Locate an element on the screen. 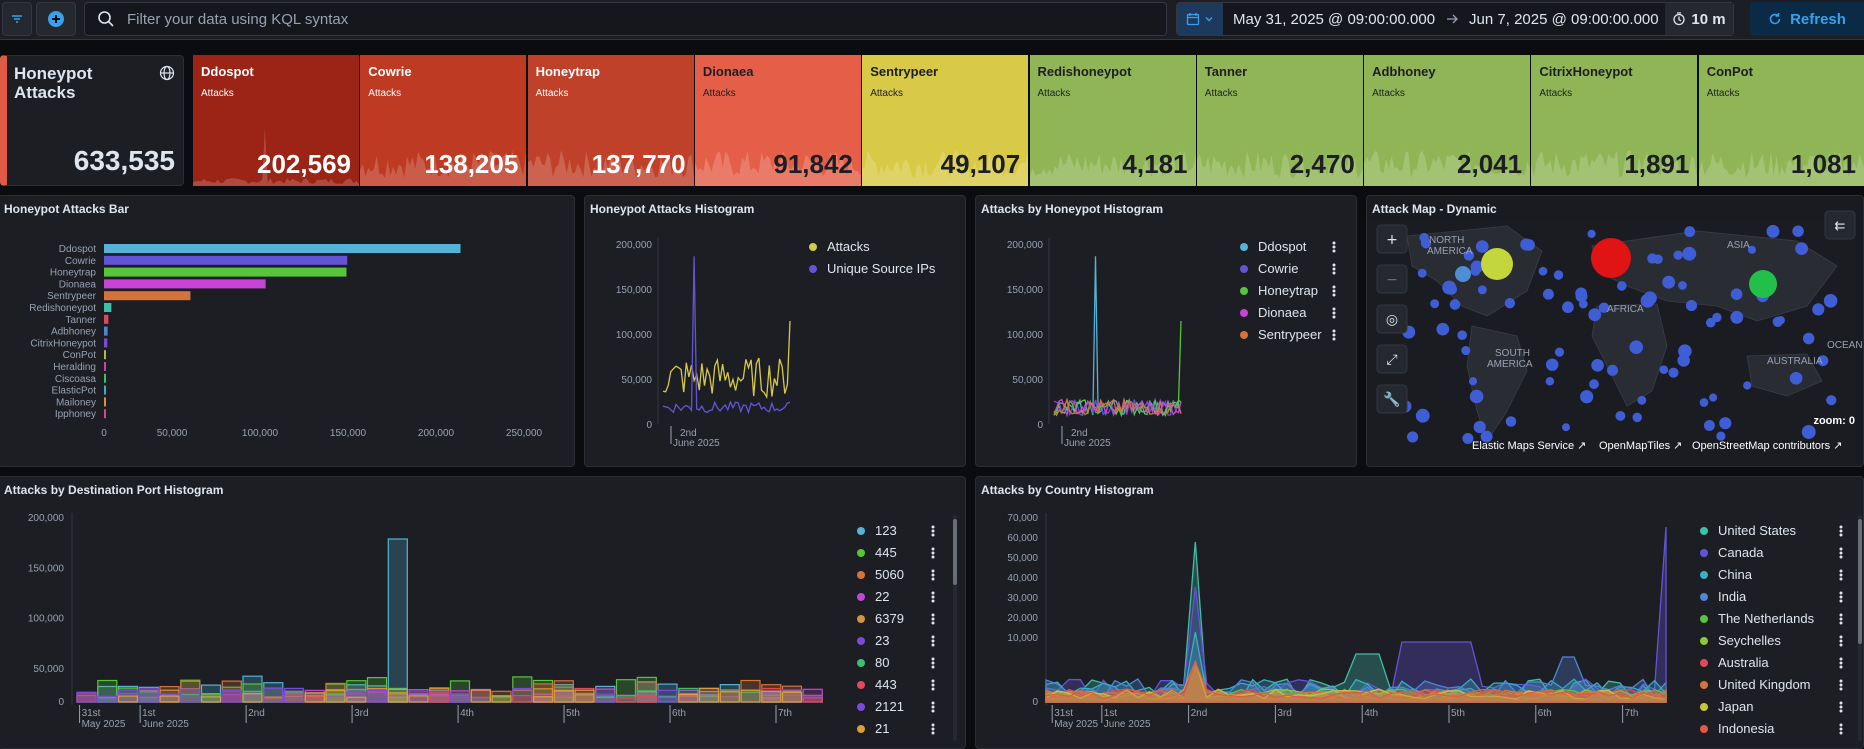 This screenshot has height=749, width=1864. kql-search-input is located at coordinates (627, 19).